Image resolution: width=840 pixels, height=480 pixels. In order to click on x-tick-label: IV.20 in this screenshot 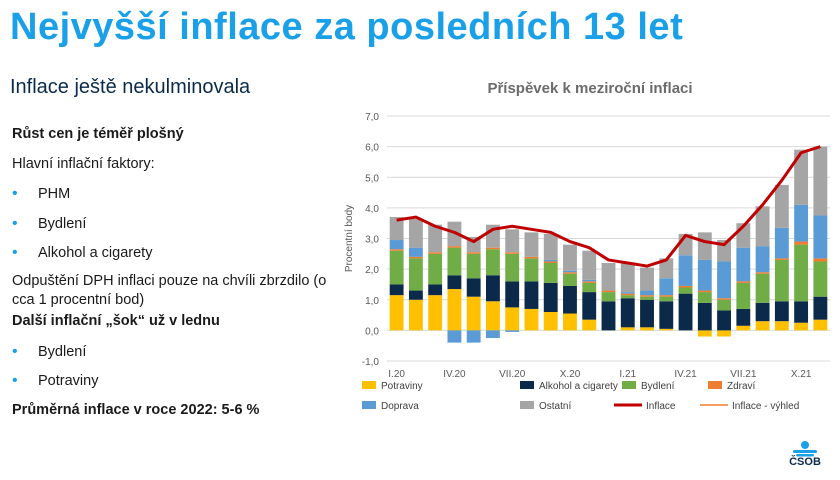, I will do `click(454, 374)`.